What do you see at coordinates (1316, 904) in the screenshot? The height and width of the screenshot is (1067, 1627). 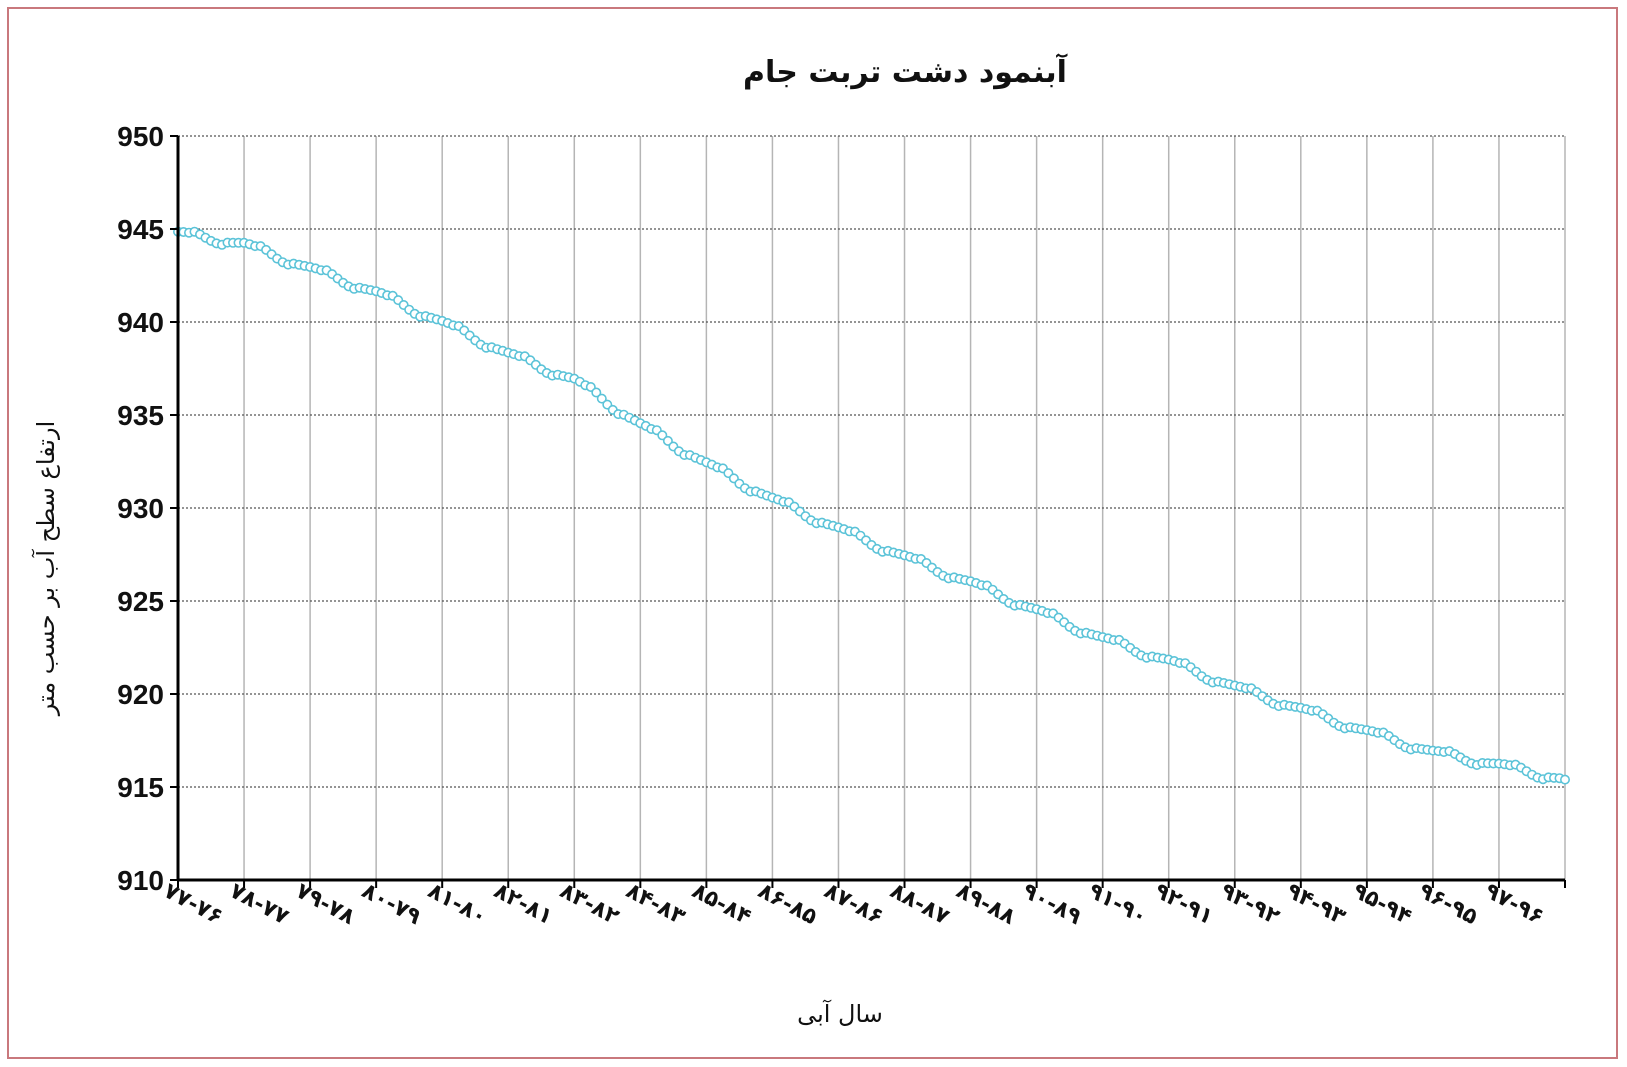 I see `x-tick-label: ۹۴-۹۳` at bounding box center [1316, 904].